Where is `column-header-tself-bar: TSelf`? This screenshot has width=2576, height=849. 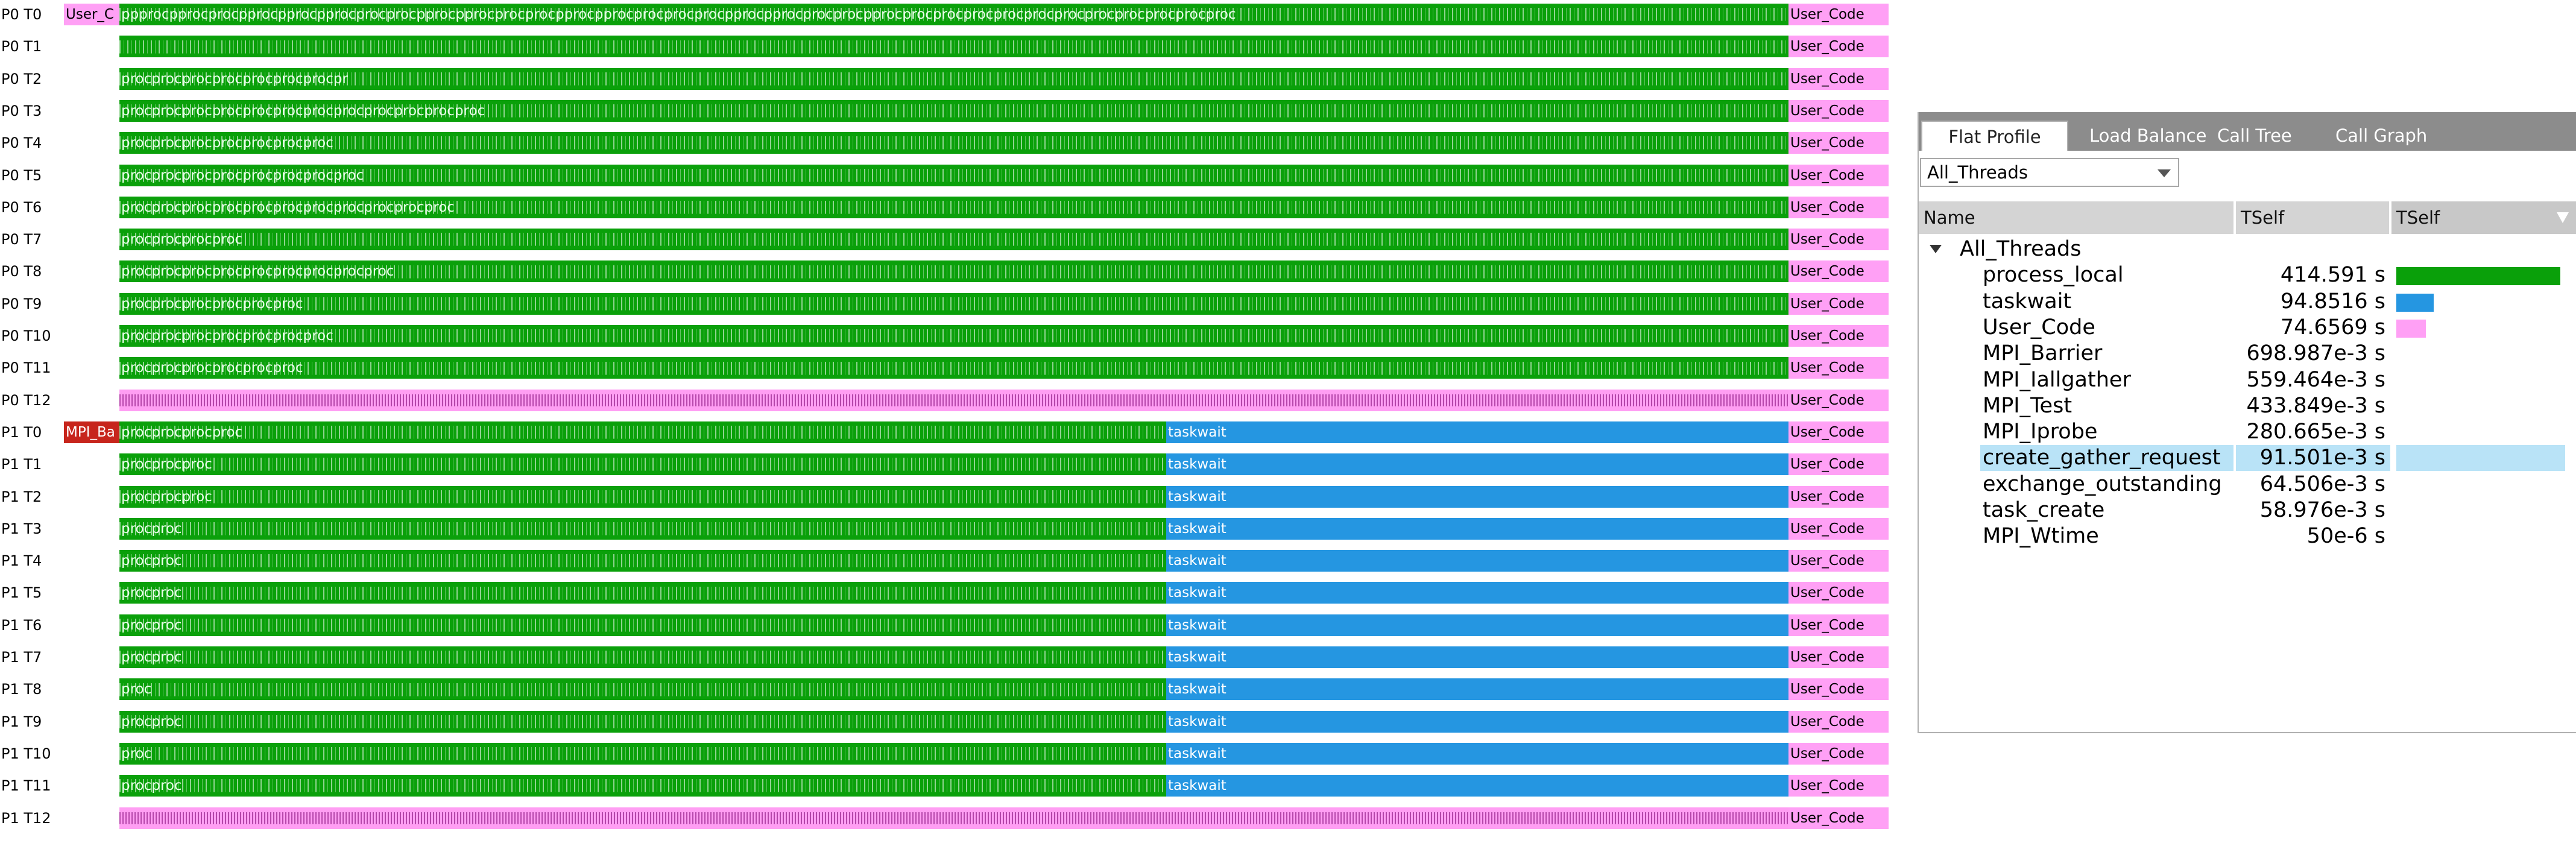 column-header-tself-bar: TSelf is located at coordinates (2483, 218).